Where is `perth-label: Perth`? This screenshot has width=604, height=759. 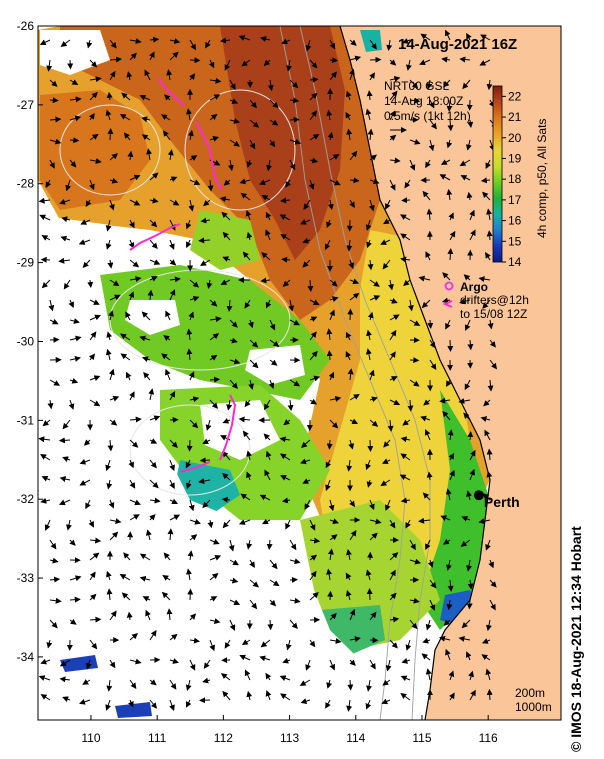
perth-label: Perth is located at coordinates (502, 502).